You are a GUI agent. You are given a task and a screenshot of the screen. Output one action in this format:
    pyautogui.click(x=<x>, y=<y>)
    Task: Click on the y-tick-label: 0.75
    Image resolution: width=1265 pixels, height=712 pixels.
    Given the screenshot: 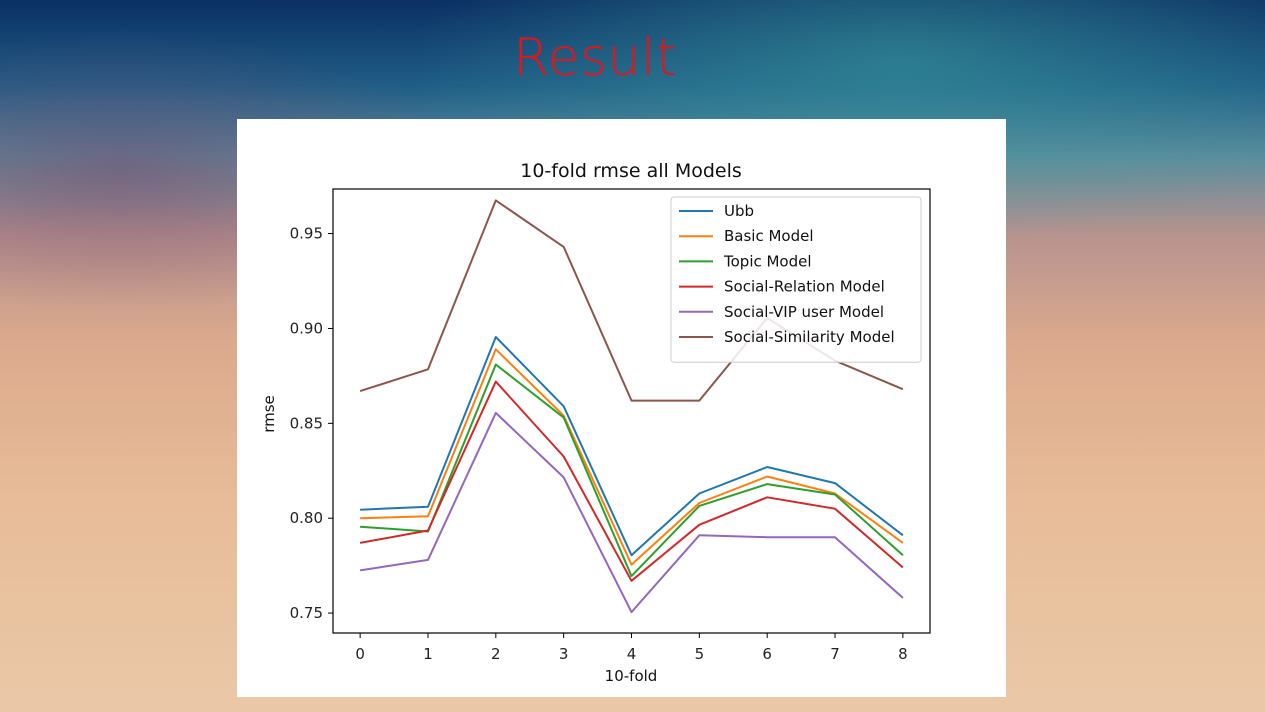 What is the action you would take?
    pyautogui.click(x=306, y=613)
    